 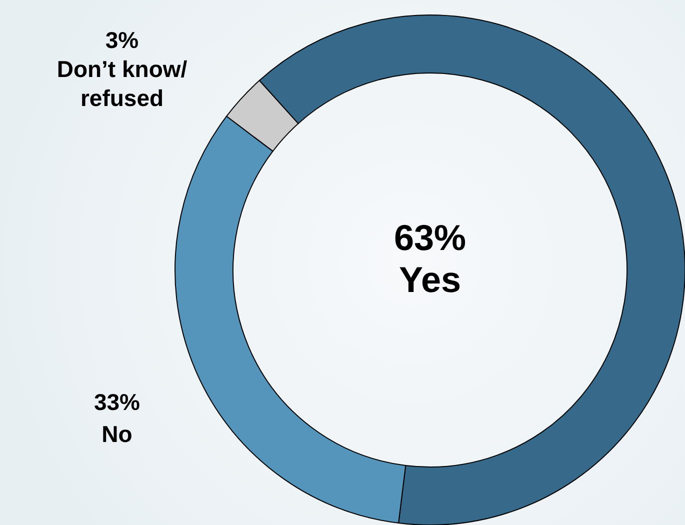 What do you see at coordinates (117, 434) in the screenshot?
I see `slice-label: No` at bounding box center [117, 434].